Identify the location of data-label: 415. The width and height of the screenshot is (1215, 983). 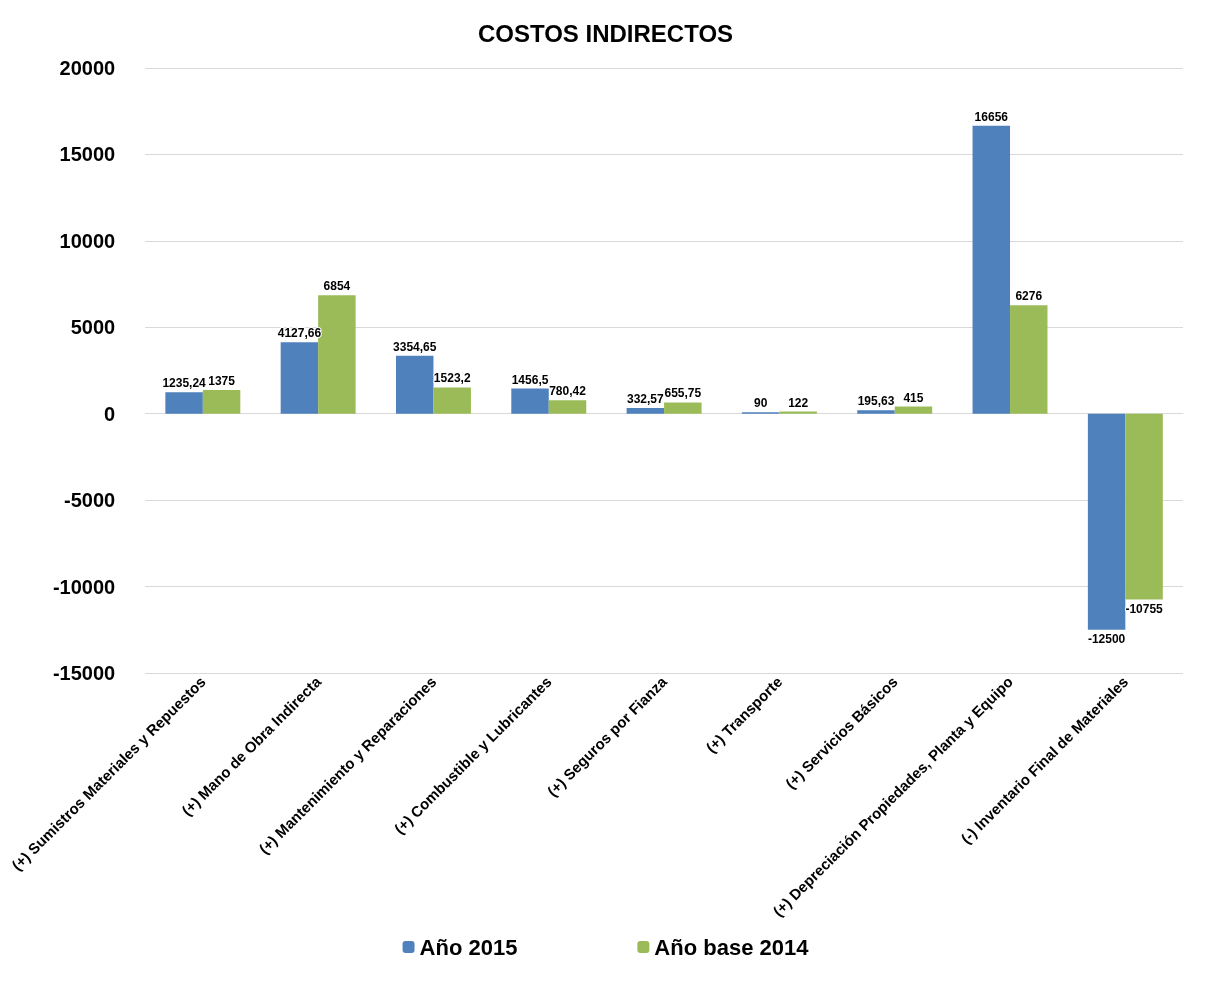
(913, 397).